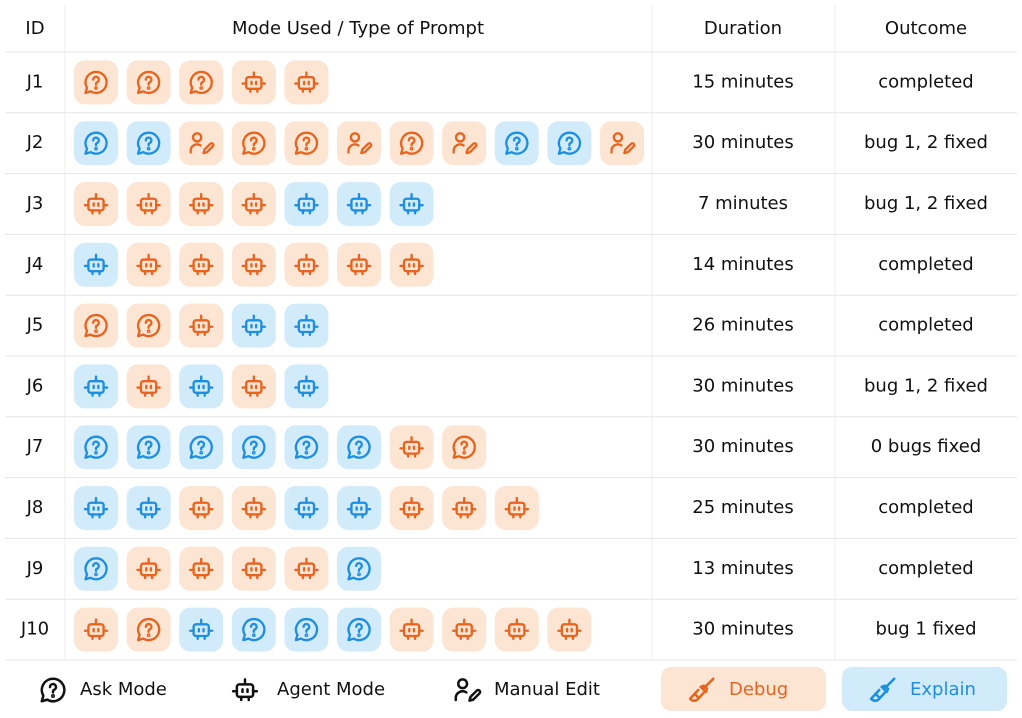  I want to click on duration: 13 minutes, so click(743, 568).